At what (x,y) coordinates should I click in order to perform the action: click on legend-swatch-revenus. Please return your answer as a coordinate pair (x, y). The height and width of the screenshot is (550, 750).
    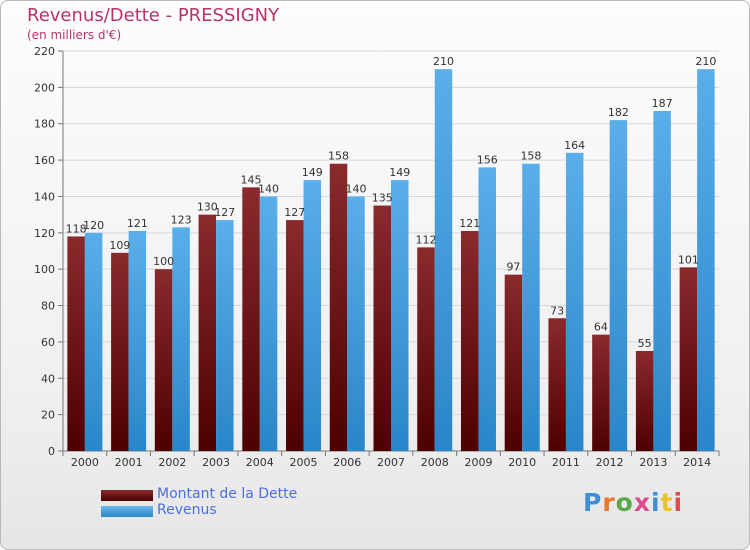
    Looking at the image, I should click on (127, 511).